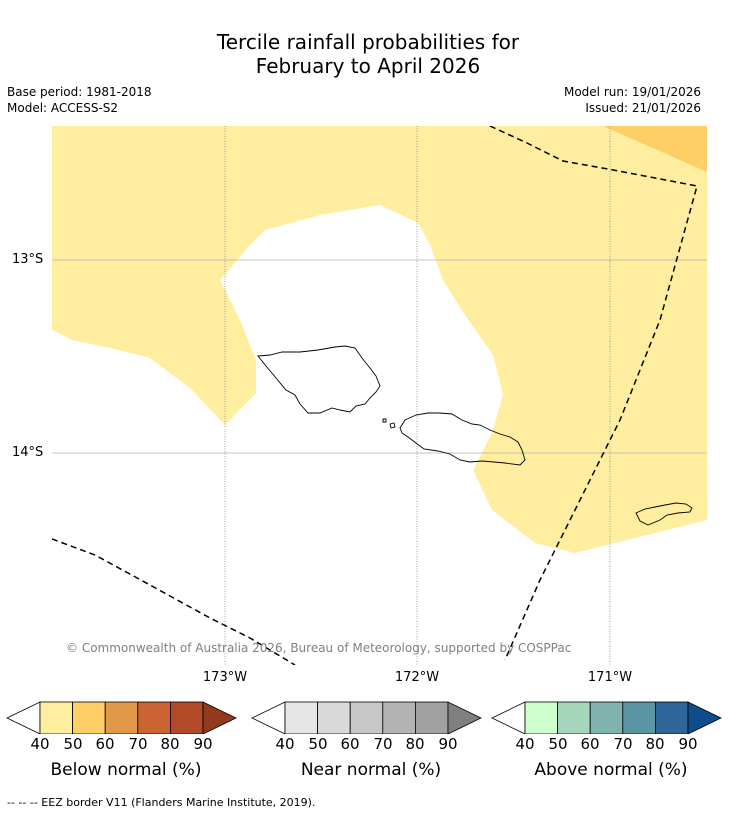 The width and height of the screenshot is (736, 816). I want to click on apolima-islet, so click(384, 420).